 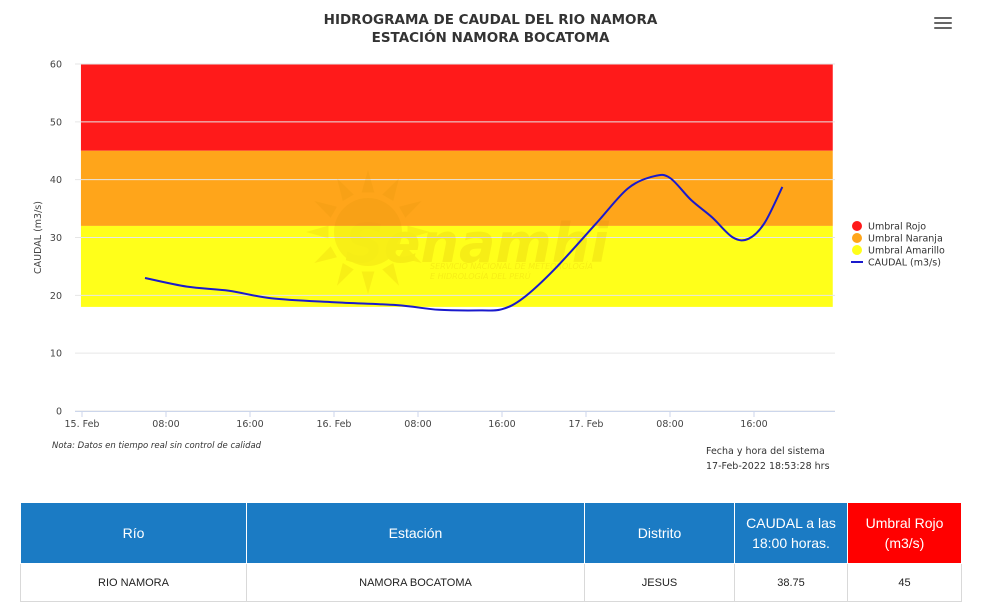 I want to click on legend-item-label: Umbral Amarillo, so click(x=906, y=251).